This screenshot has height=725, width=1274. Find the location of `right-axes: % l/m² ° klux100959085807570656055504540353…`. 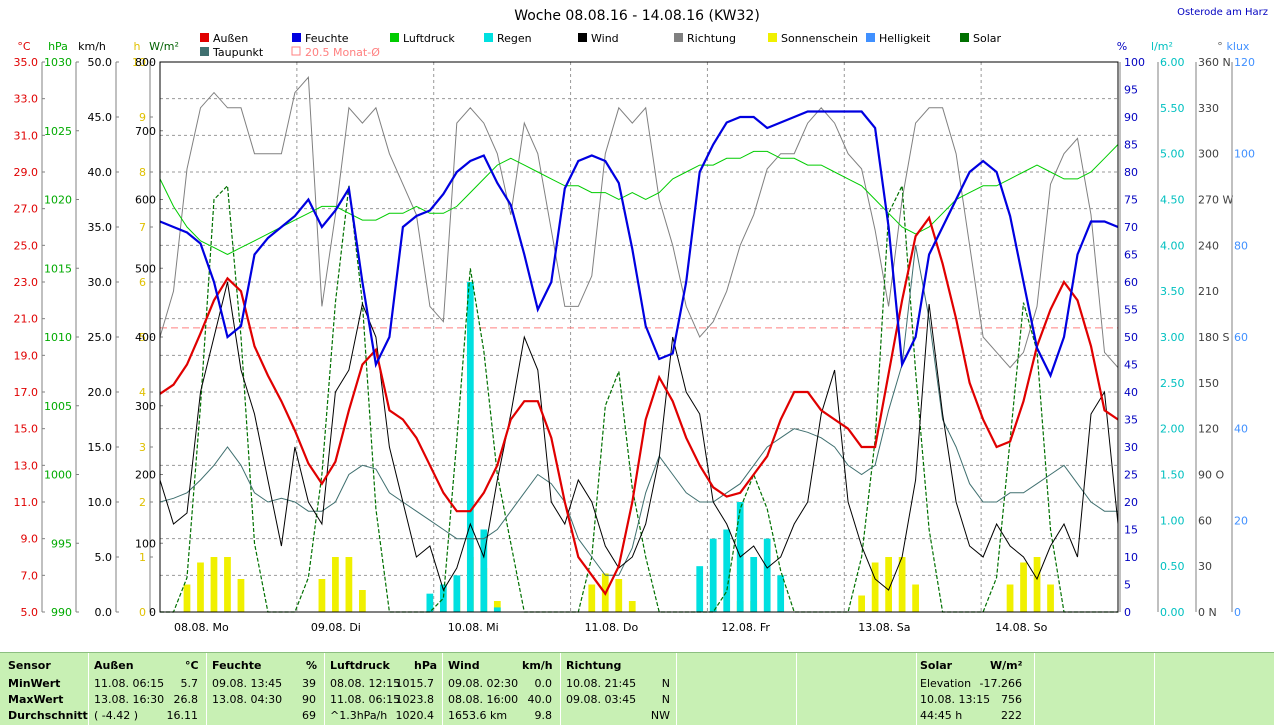

right-axes: % l/m² ° klux100959085807570656055504540353… is located at coordinates (1186, 329).